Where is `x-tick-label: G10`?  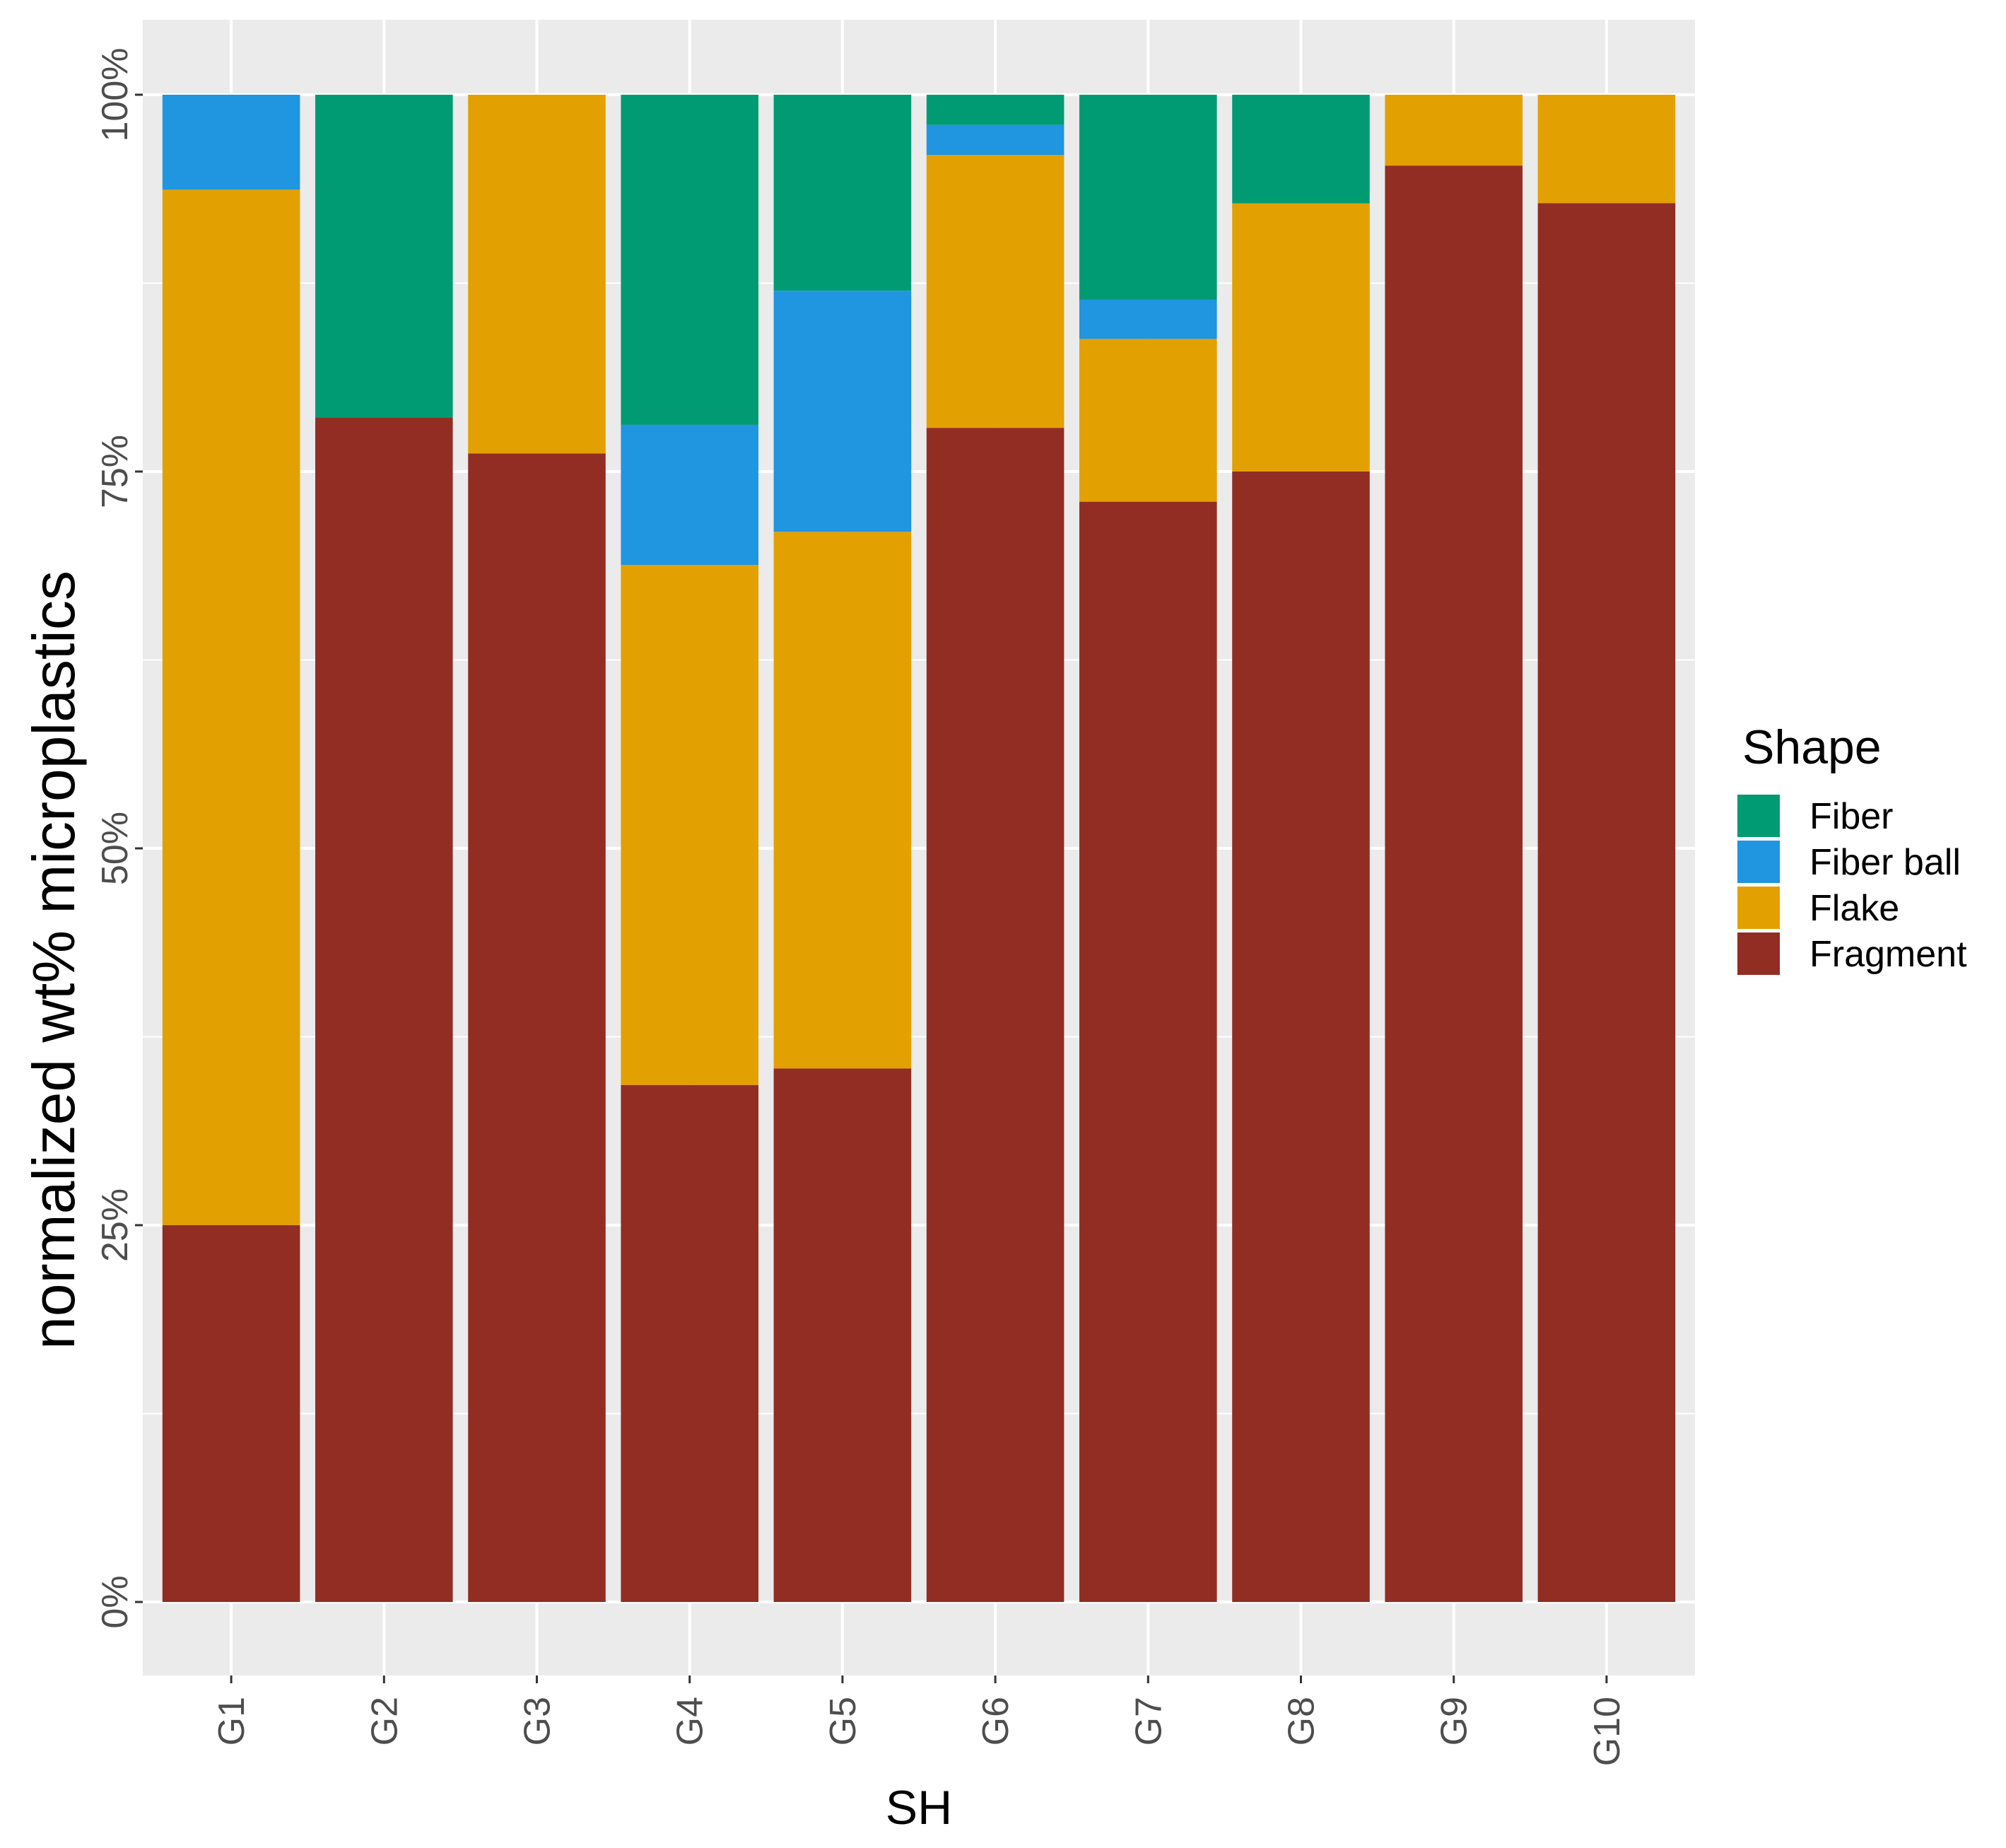 x-tick-label: G10 is located at coordinates (1607, 1731).